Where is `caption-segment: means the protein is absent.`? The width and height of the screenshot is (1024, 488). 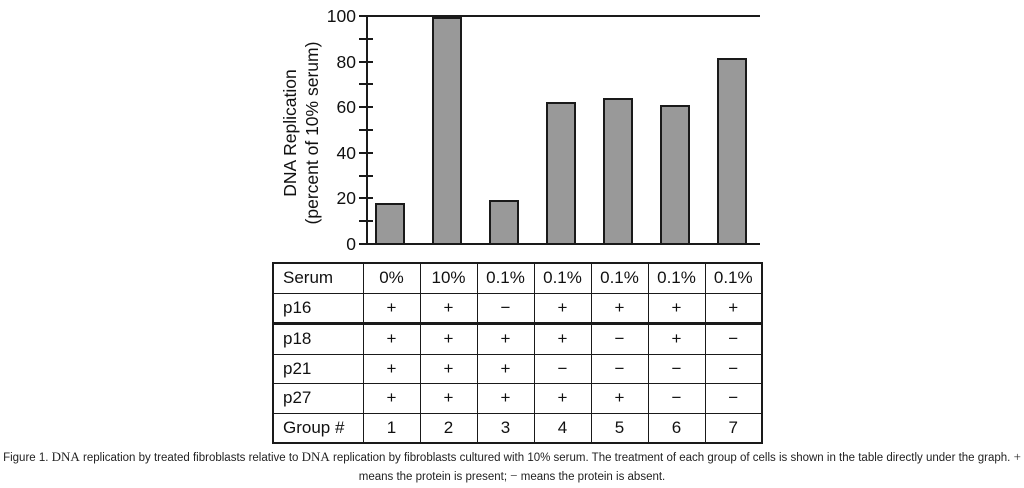
caption-segment: means the protein is absent. is located at coordinates (591, 477).